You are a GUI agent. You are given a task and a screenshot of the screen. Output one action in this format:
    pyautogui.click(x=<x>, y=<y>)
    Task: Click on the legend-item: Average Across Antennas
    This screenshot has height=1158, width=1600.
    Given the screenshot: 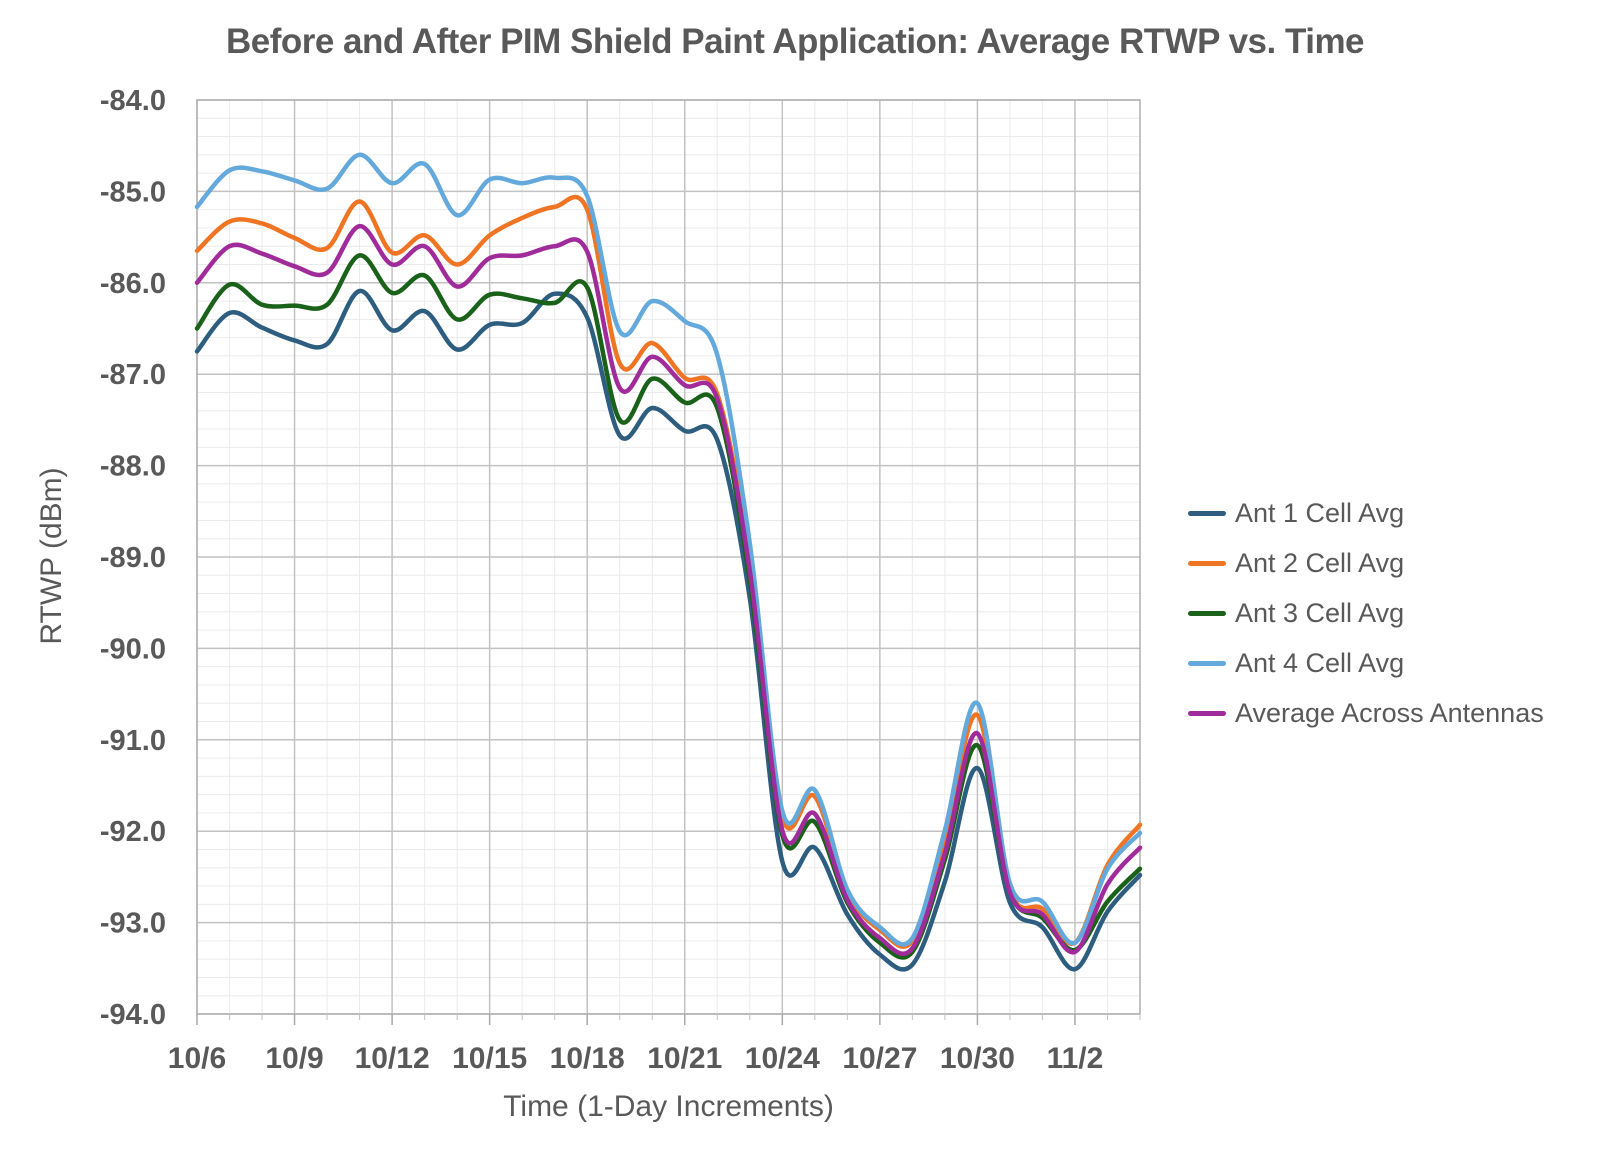 What is the action you would take?
    pyautogui.click(x=1366, y=713)
    